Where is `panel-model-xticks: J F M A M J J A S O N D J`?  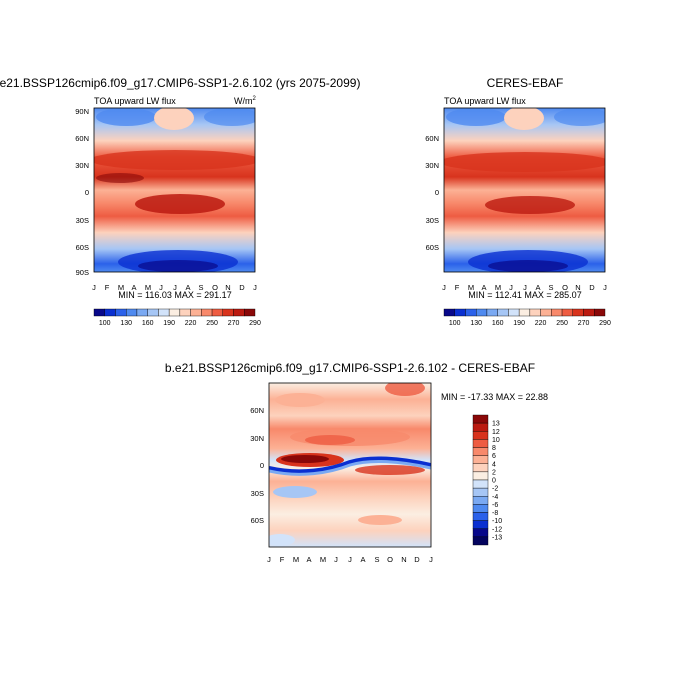 panel-model-xticks: J F M A M J J A S O N D J is located at coordinates (174, 287).